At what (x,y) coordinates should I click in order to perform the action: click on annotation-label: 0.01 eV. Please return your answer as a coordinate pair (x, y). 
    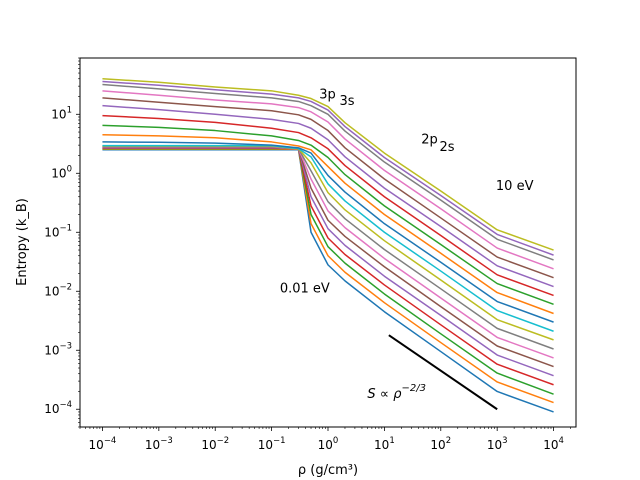
    Looking at the image, I should click on (305, 289).